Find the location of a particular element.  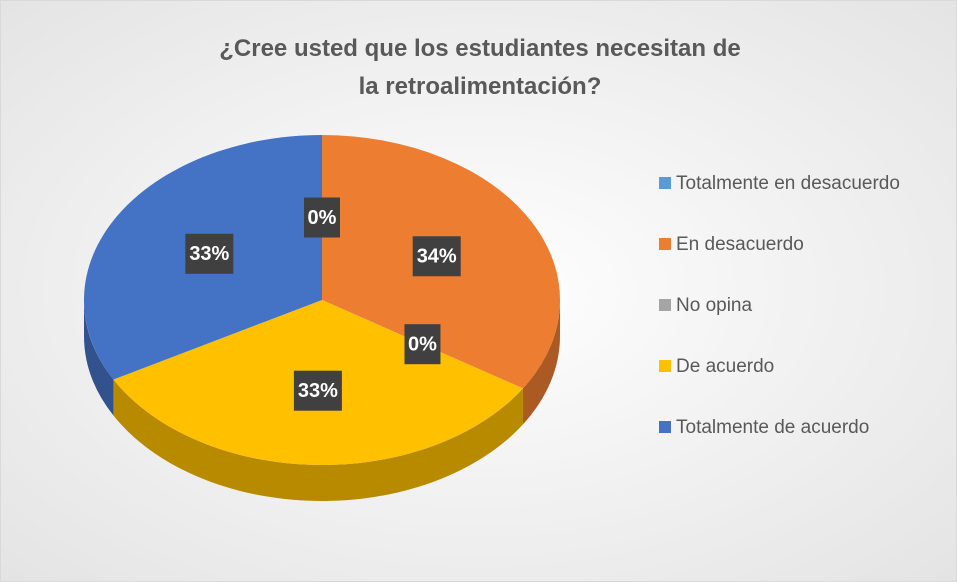

legend-label: De acuerdo is located at coordinates (725, 366).